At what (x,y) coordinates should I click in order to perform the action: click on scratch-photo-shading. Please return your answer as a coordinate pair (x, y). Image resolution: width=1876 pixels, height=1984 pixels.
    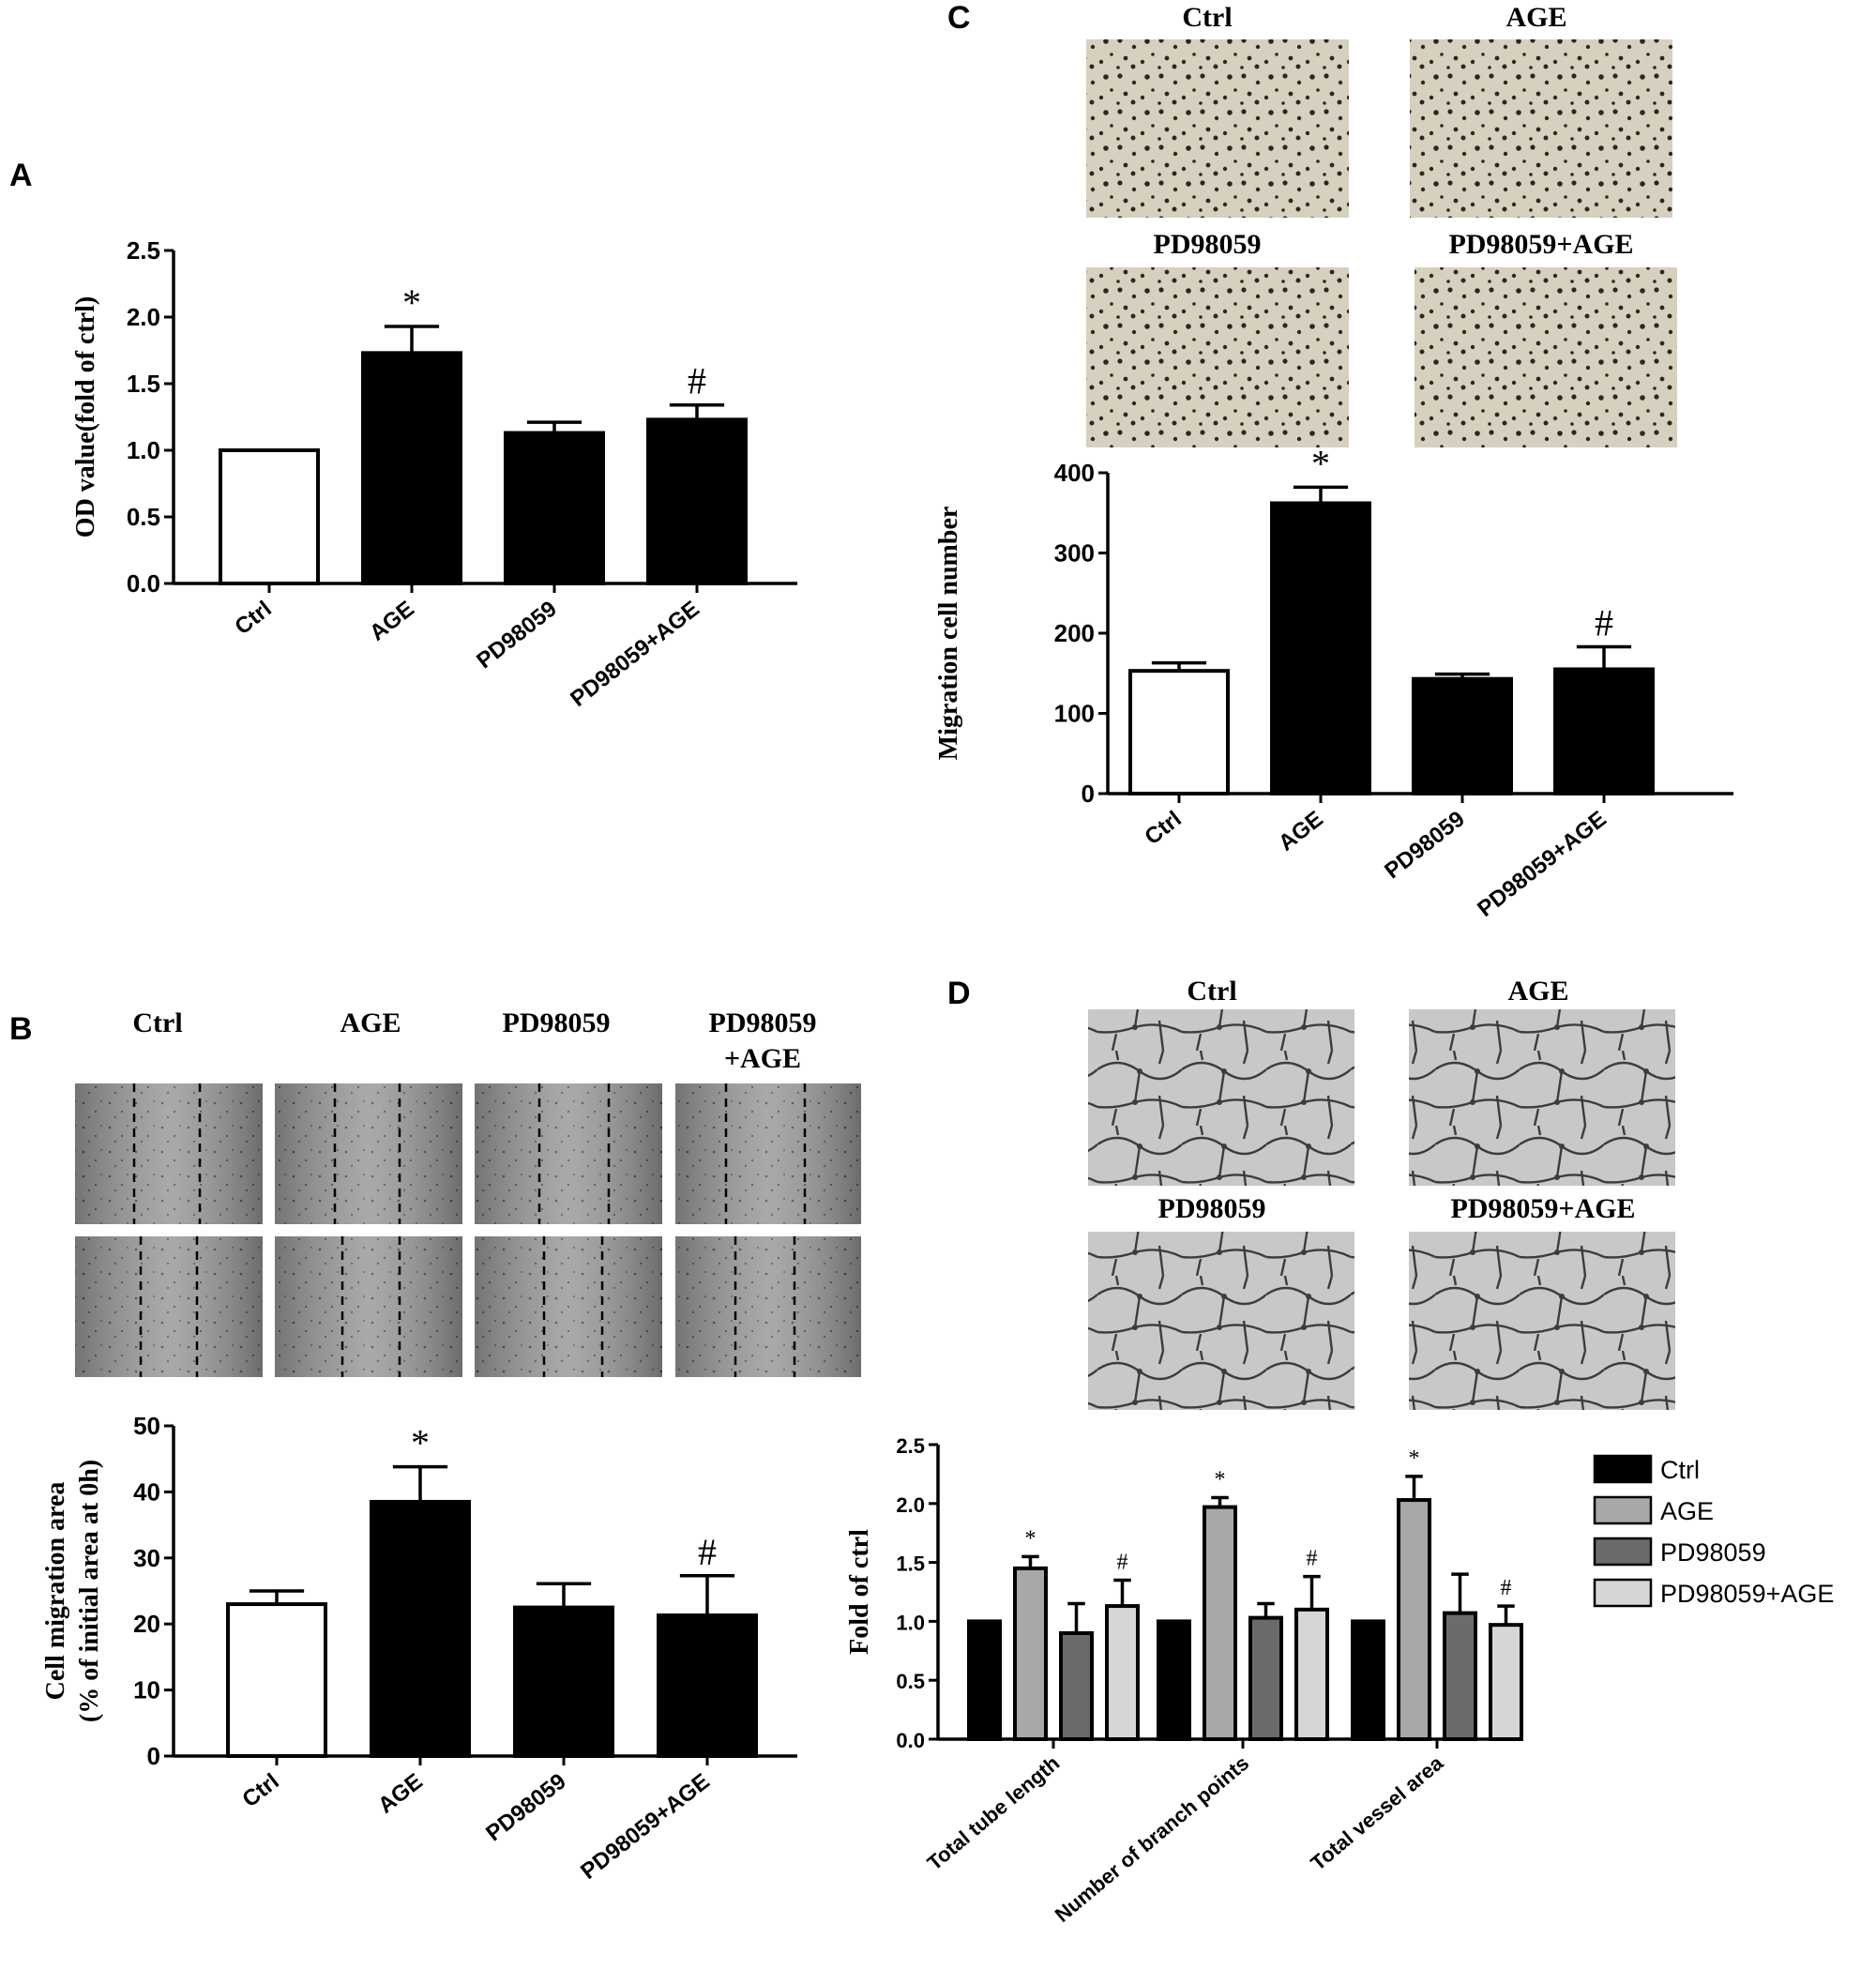
    Looking at the image, I should click on (468, 1230).